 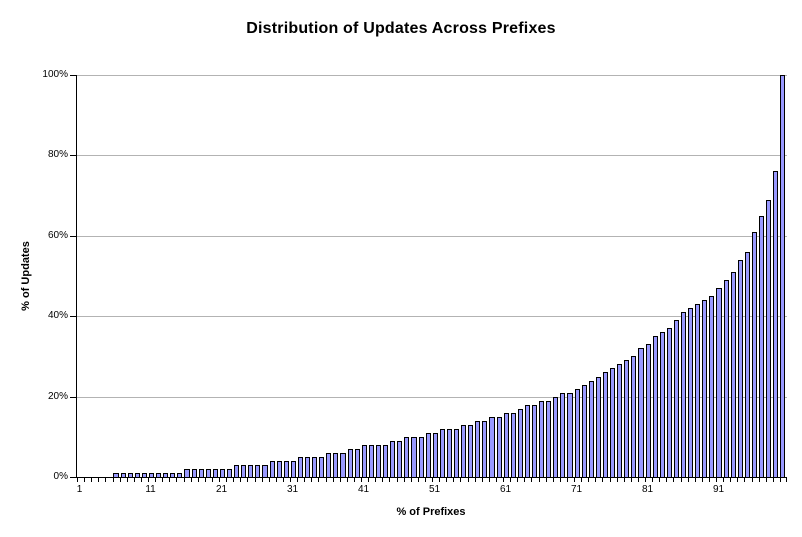 I want to click on x-tick-label: 61, so click(x=505, y=489).